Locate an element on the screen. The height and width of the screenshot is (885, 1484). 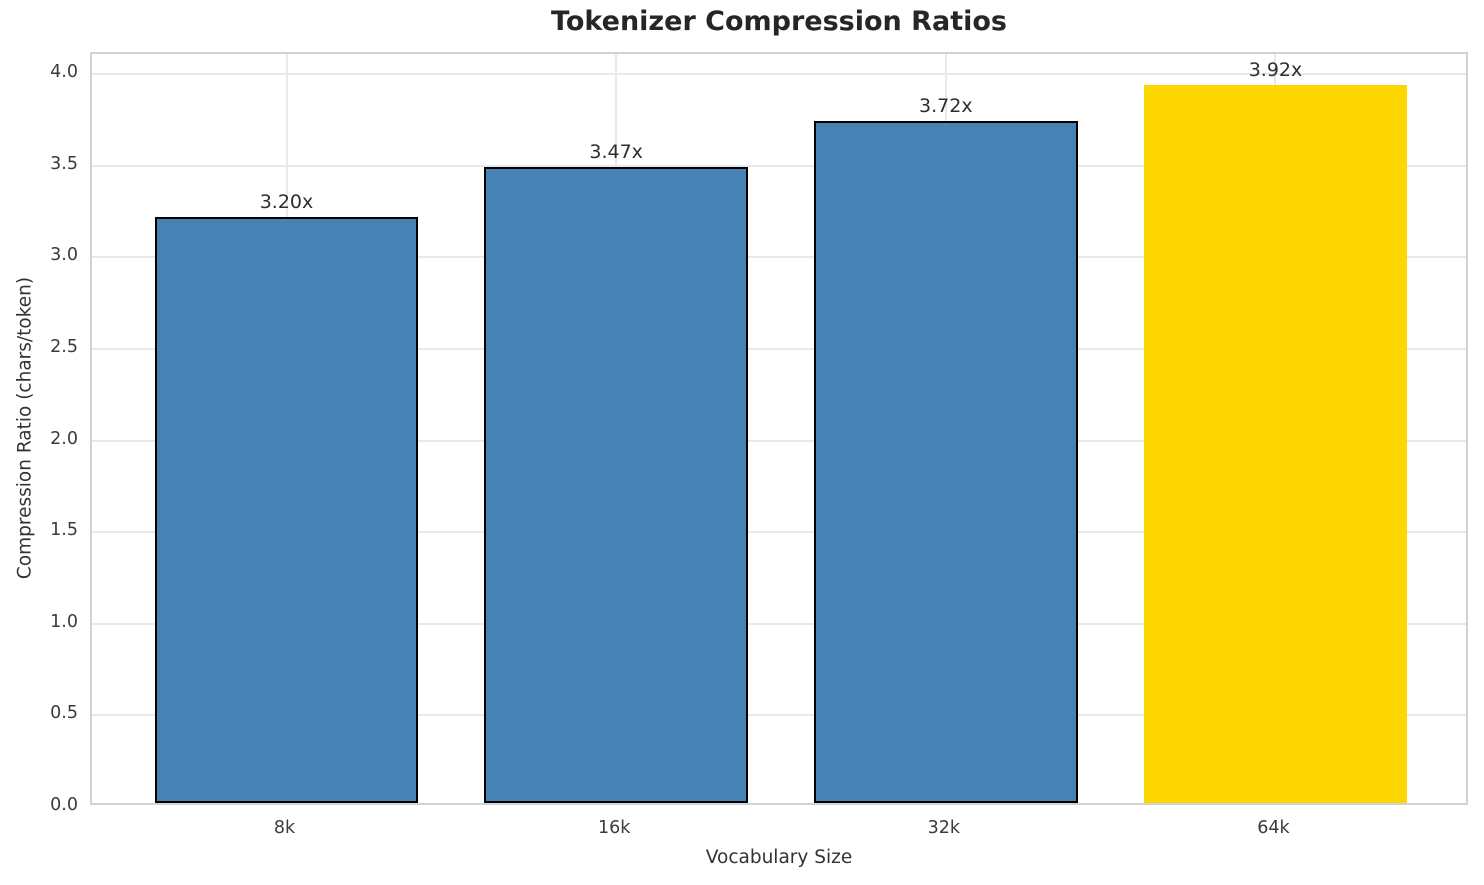
x-tick-label: 64k is located at coordinates (1273, 828).